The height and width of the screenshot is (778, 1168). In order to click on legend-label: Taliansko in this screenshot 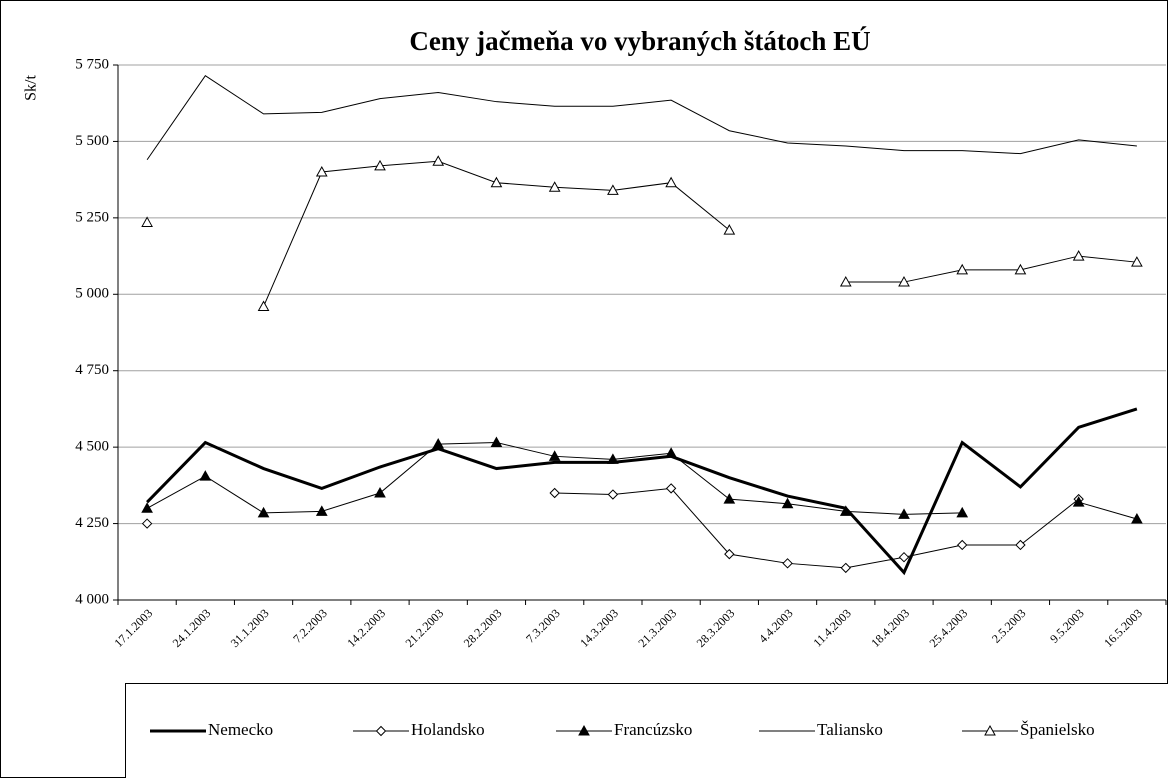, I will do `click(850, 729)`.